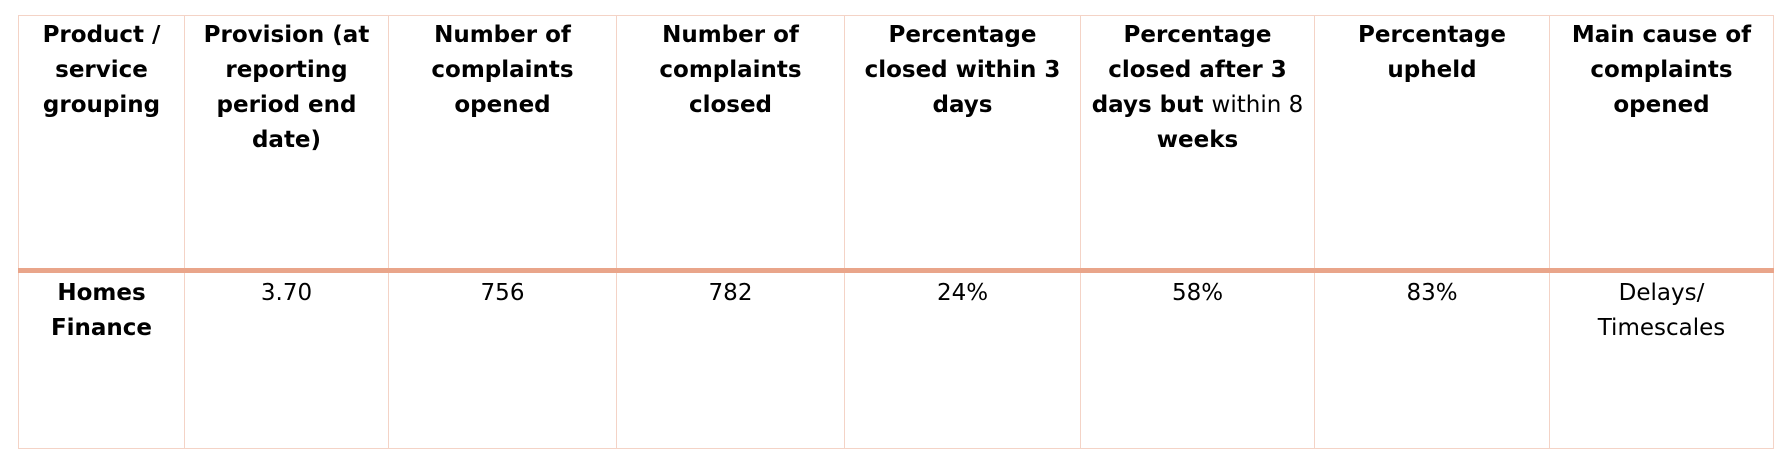 Image resolution: width=1785 pixels, height=462 pixels. What do you see at coordinates (502, 359) in the screenshot?
I see `cell-opened: 756` at bounding box center [502, 359].